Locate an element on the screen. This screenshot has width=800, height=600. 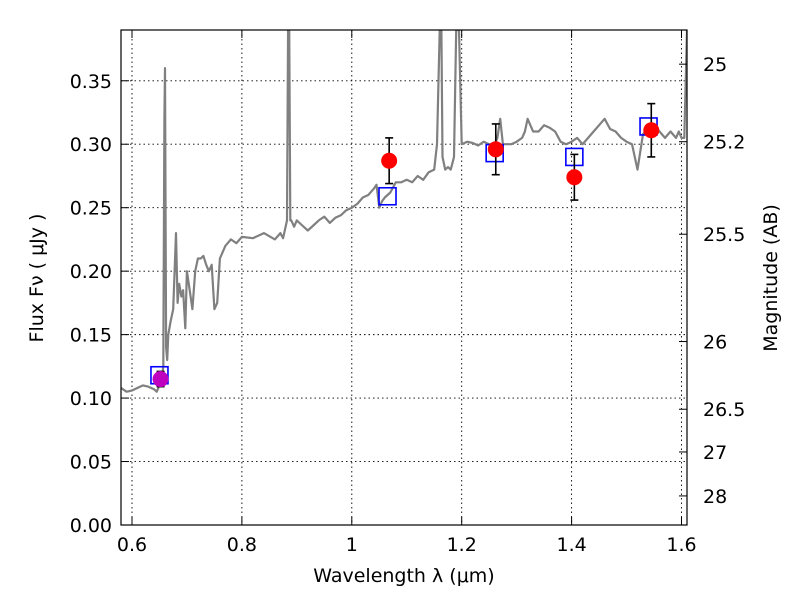
mag-tick-label: 28 is located at coordinates (715, 497).